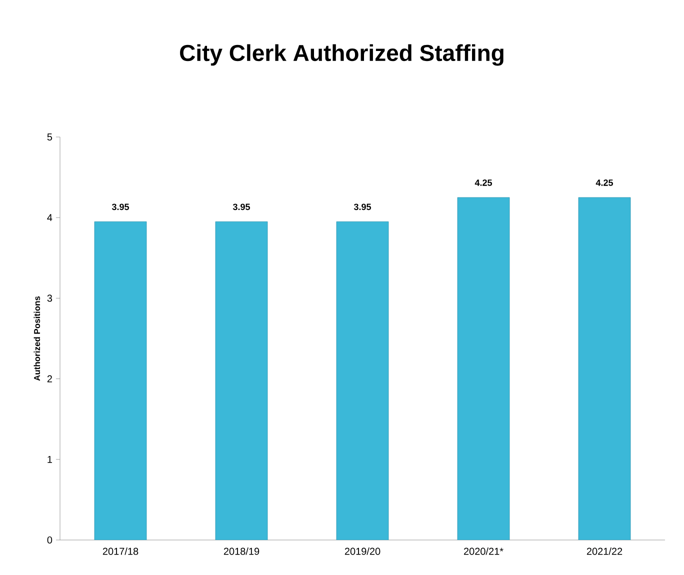 Image resolution: width=684 pixels, height=575 pixels. I want to click on x-tick-label: 2019/20, so click(362, 551).